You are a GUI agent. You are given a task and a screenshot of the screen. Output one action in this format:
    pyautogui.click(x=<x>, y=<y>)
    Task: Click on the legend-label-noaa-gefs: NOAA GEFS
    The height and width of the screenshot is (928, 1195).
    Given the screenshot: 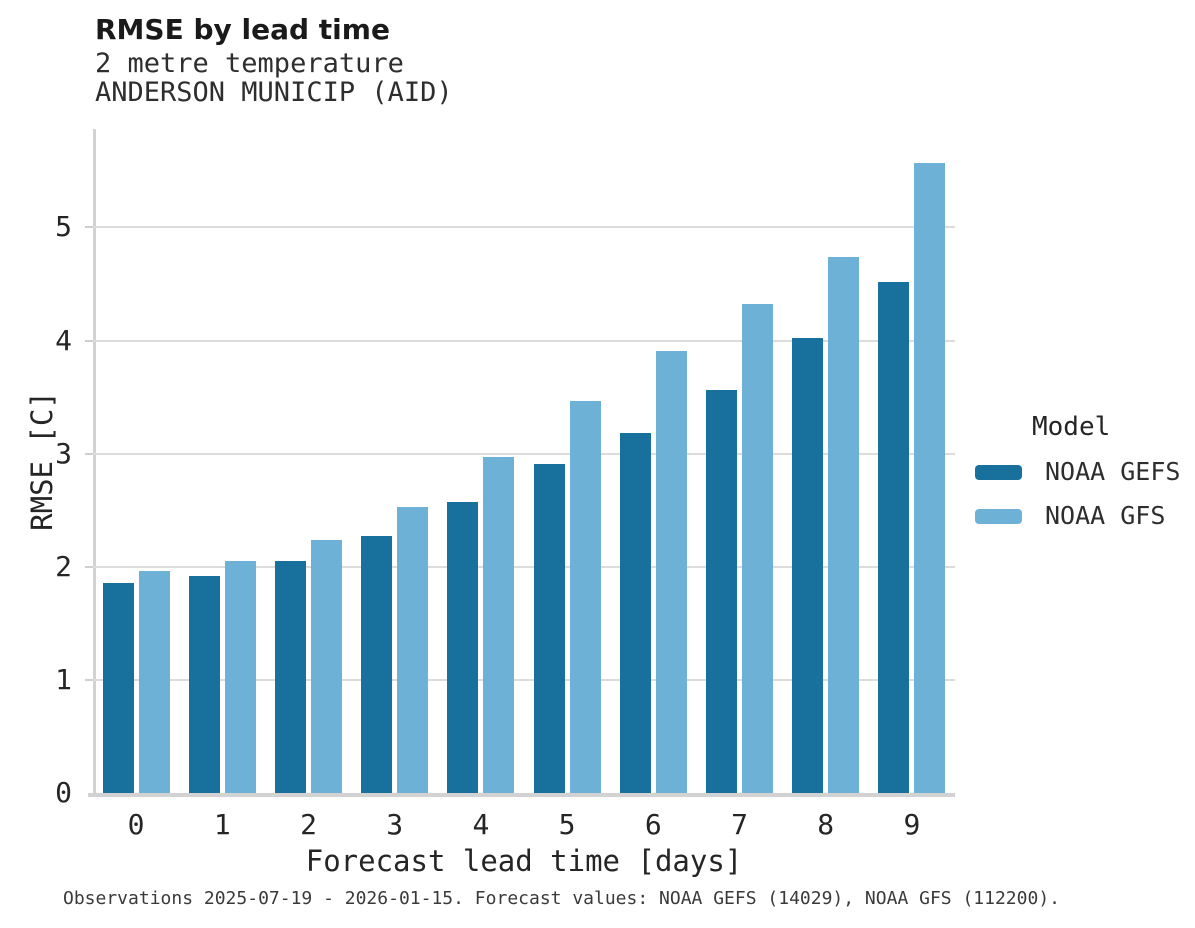 What is the action you would take?
    pyautogui.click(x=1113, y=471)
    